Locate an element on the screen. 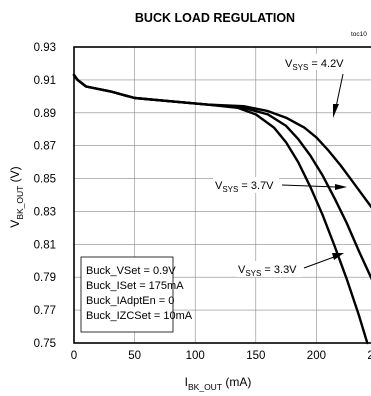 The height and width of the screenshot is (396, 371). y-tick-label-3: 0.81 is located at coordinates (45, 245).